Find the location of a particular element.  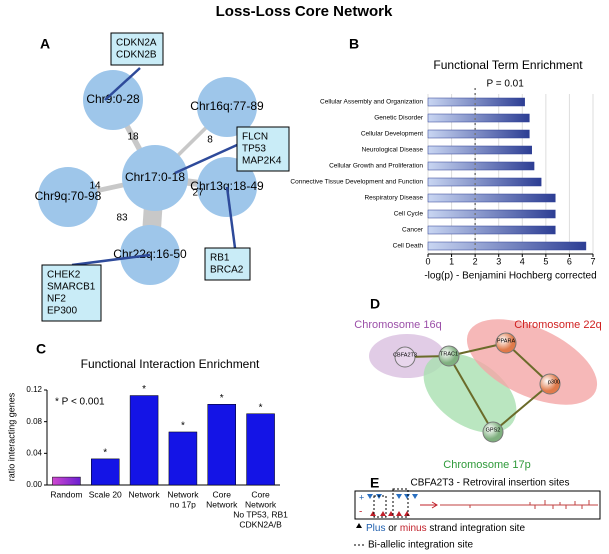

protein-label: GPS2 is located at coordinates (493, 430).